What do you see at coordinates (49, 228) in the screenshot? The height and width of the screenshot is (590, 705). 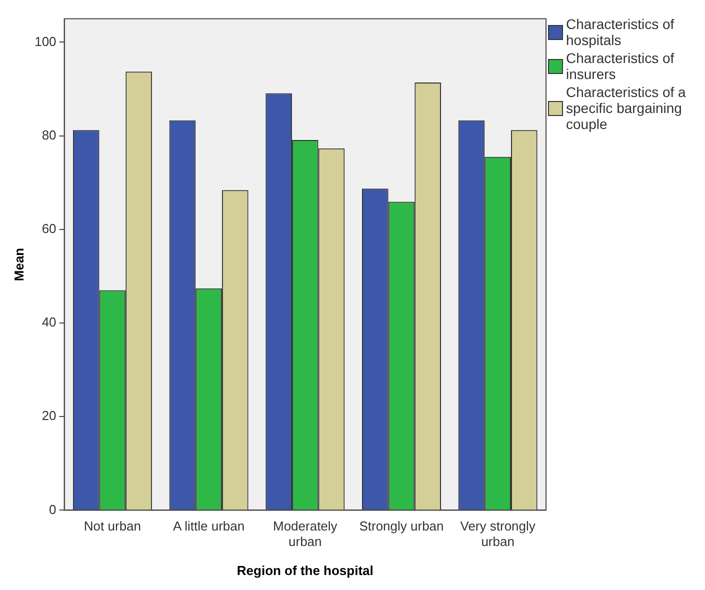 I see `y-tick-label: 60` at bounding box center [49, 228].